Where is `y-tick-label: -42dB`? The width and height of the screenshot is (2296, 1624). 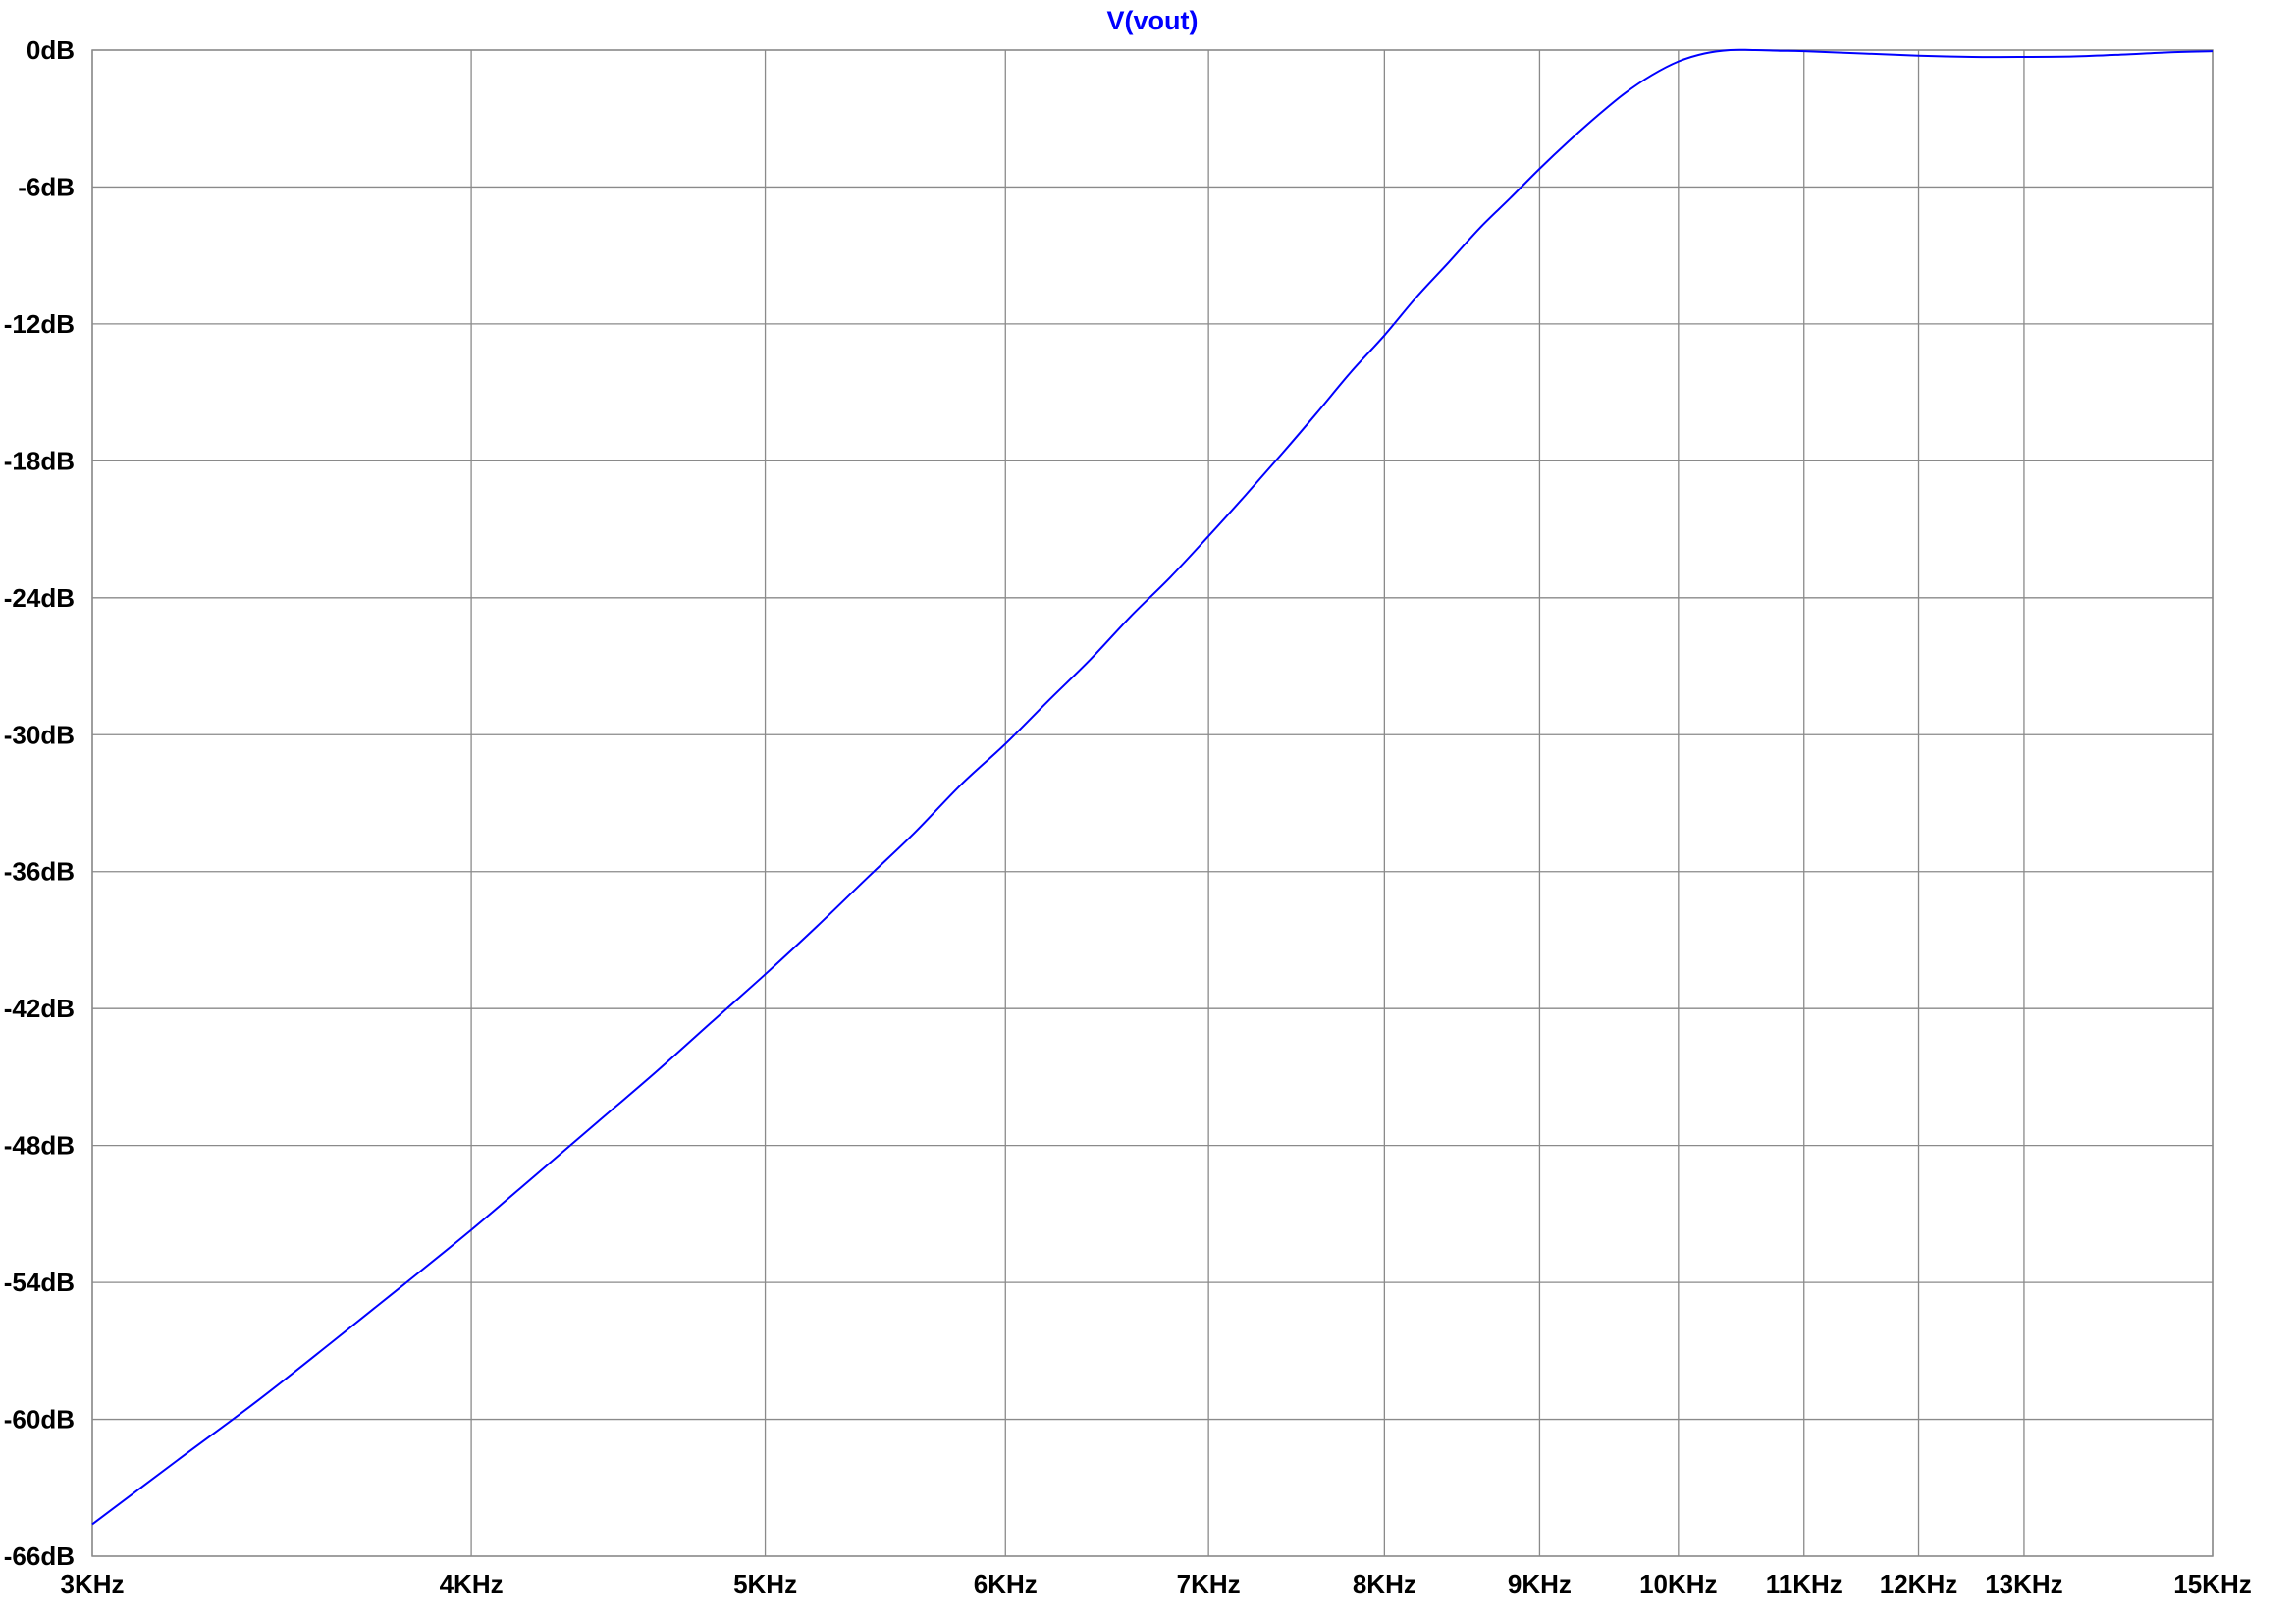
y-tick-label: -42dB is located at coordinates (39, 1008).